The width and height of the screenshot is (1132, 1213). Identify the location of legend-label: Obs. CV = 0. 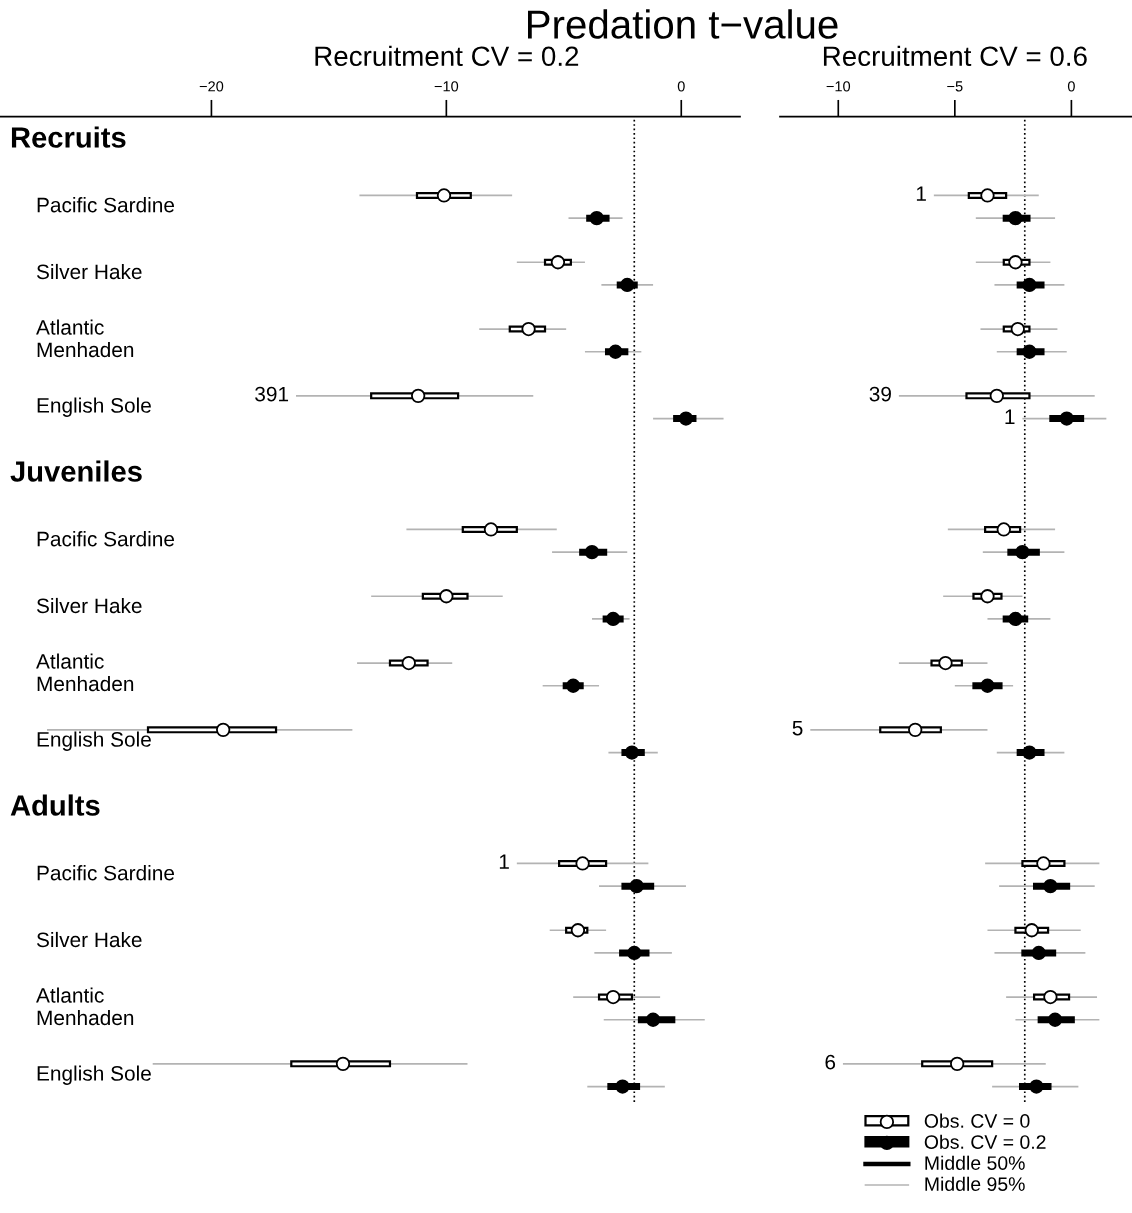
(977, 1120).